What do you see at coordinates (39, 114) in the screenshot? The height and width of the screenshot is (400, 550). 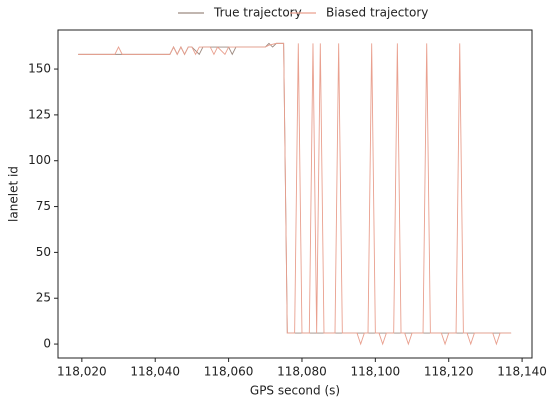 I see `y-tick-label: 125` at bounding box center [39, 114].